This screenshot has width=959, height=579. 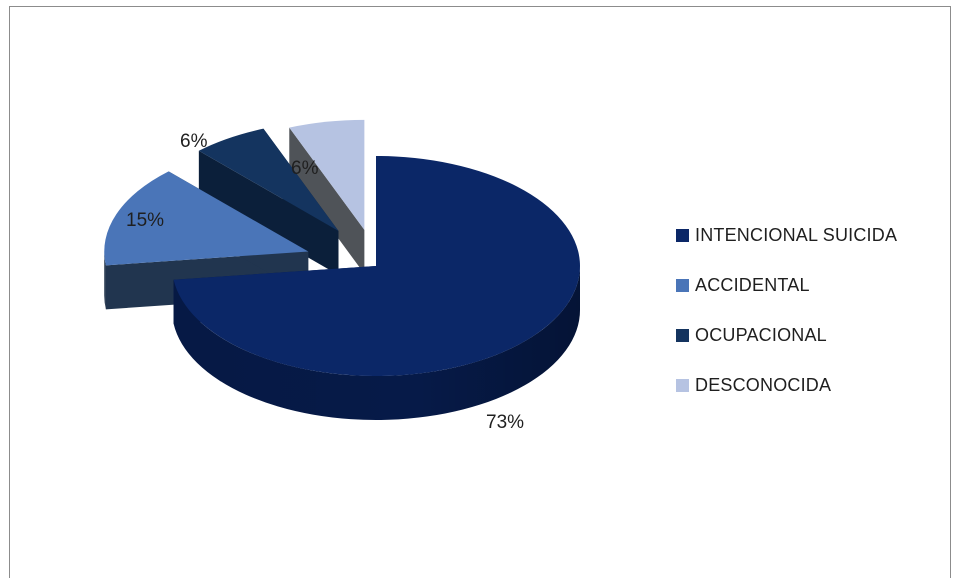 I want to click on legend-item-ocupacional: OCUPACIONAL, so click(x=786, y=335).